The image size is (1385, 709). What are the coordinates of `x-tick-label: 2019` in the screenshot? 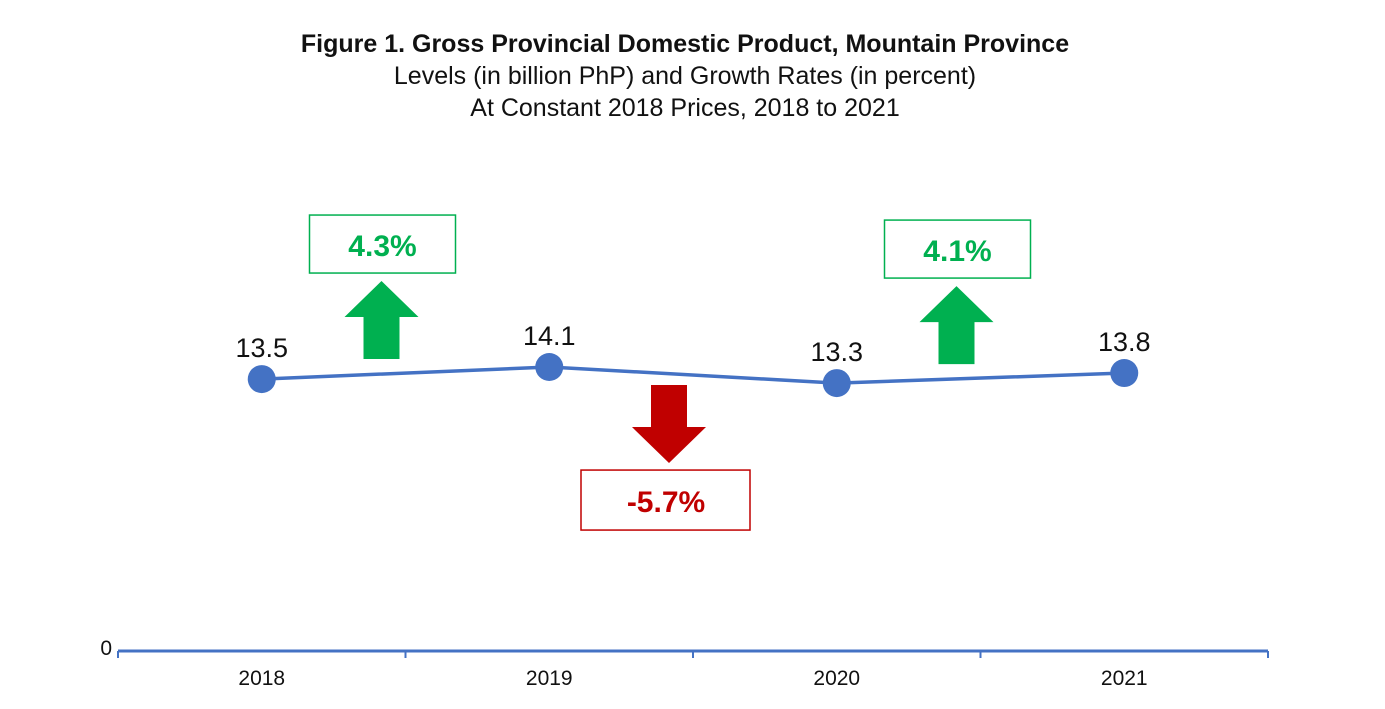 It's located at (549, 678).